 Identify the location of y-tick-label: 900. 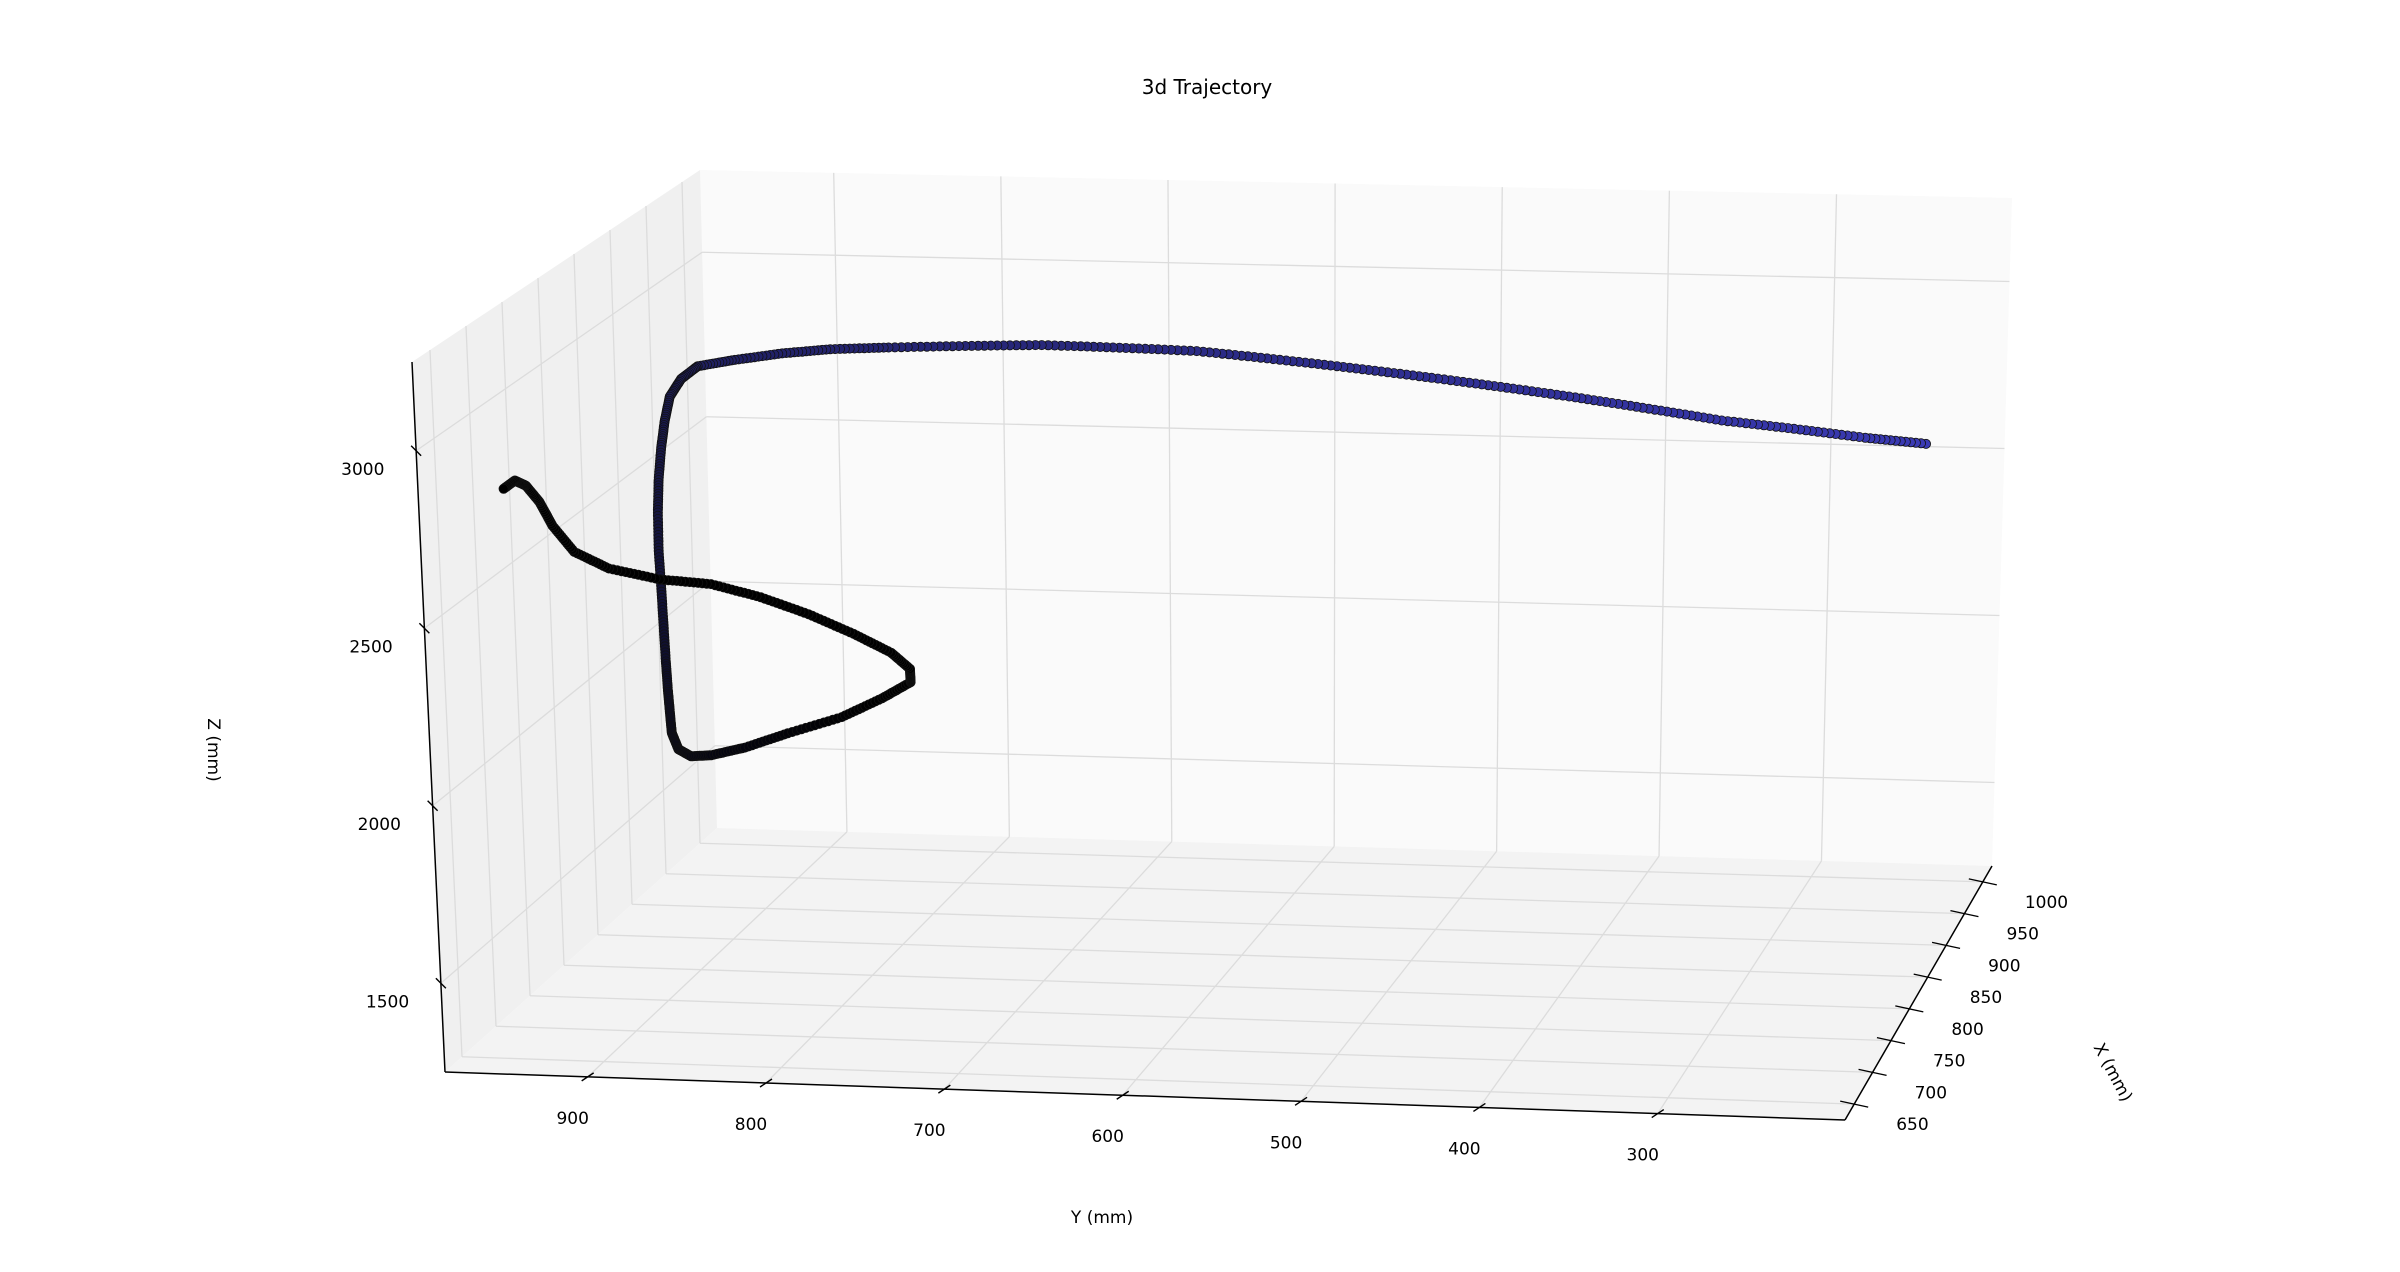
(572, 1119).